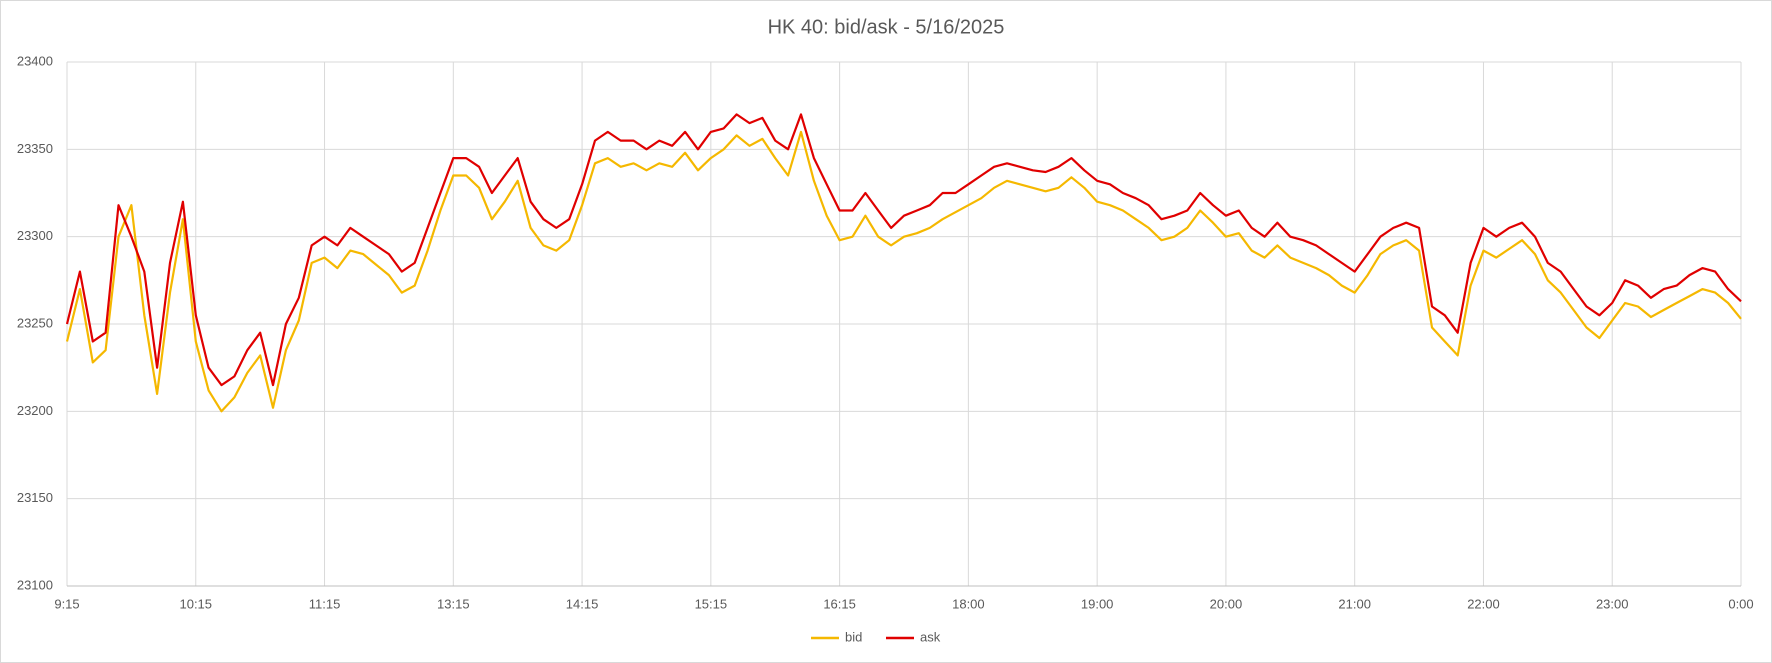  What do you see at coordinates (1483, 603) in the screenshot?
I see `x-tick-label: 22:00` at bounding box center [1483, 603].